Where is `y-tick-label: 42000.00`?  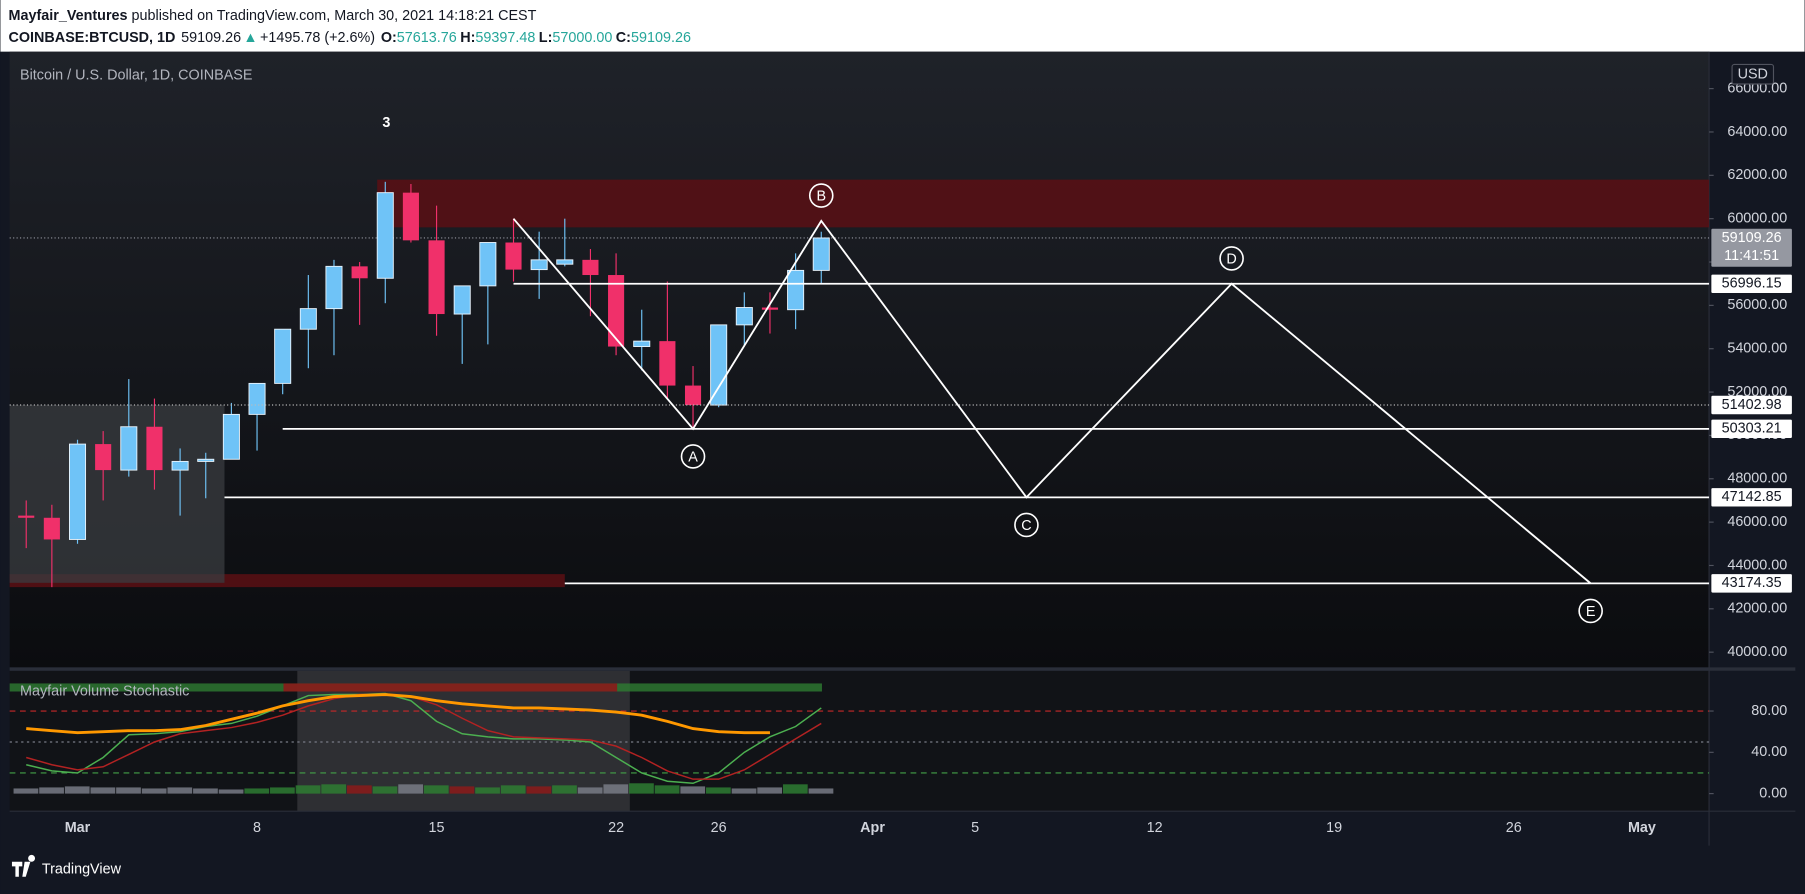
y-tick-label: 42000.00 is located at coordinates (1757, 609).